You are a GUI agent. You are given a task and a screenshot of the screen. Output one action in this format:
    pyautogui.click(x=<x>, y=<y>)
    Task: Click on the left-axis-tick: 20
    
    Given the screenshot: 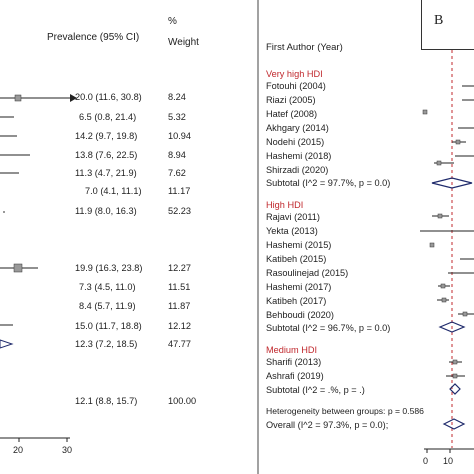 What is the action you would take?
    pyautogui.click(x=18, y=450)
    